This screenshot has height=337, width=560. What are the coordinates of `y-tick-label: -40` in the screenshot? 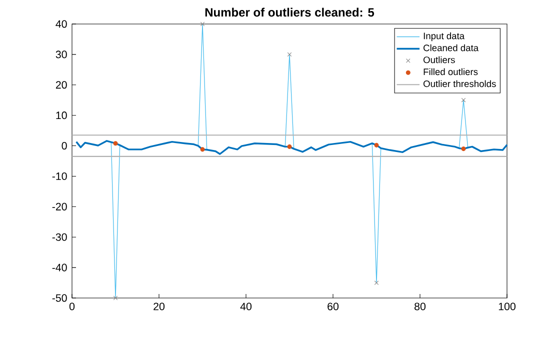 It's located at (59, 268).